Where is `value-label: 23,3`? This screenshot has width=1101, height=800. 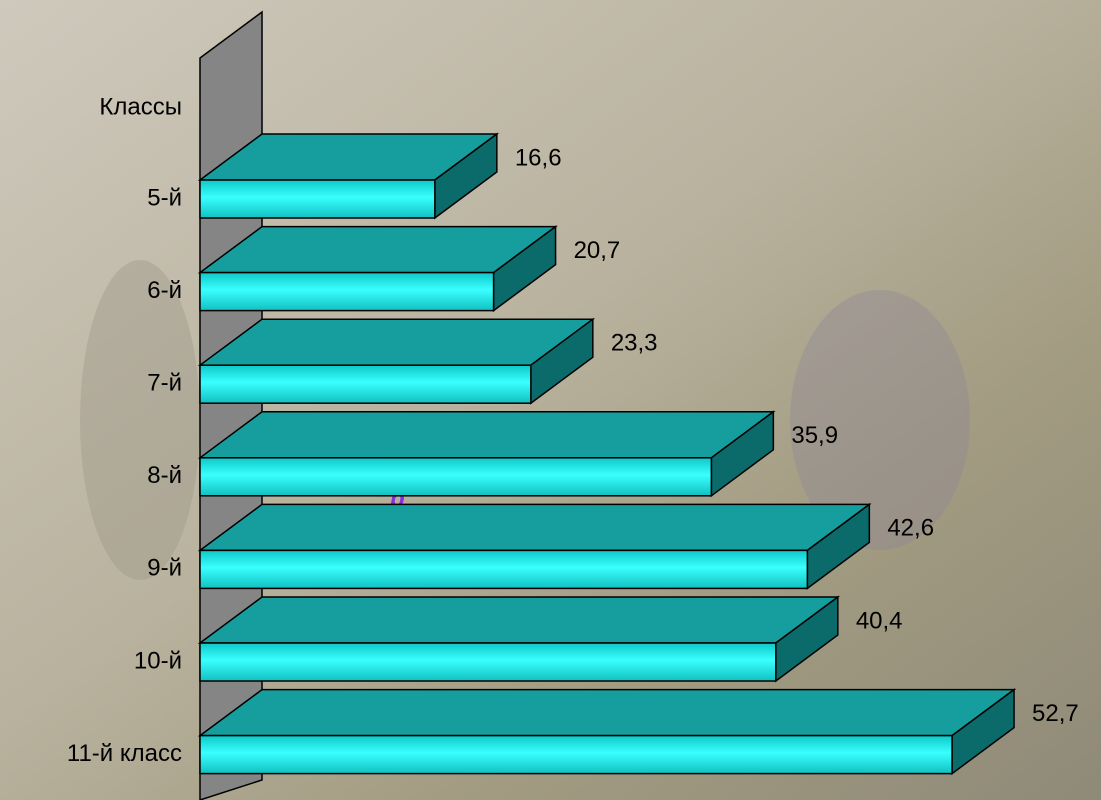 value-label: 23,3 is located at coordinates (634, 343).